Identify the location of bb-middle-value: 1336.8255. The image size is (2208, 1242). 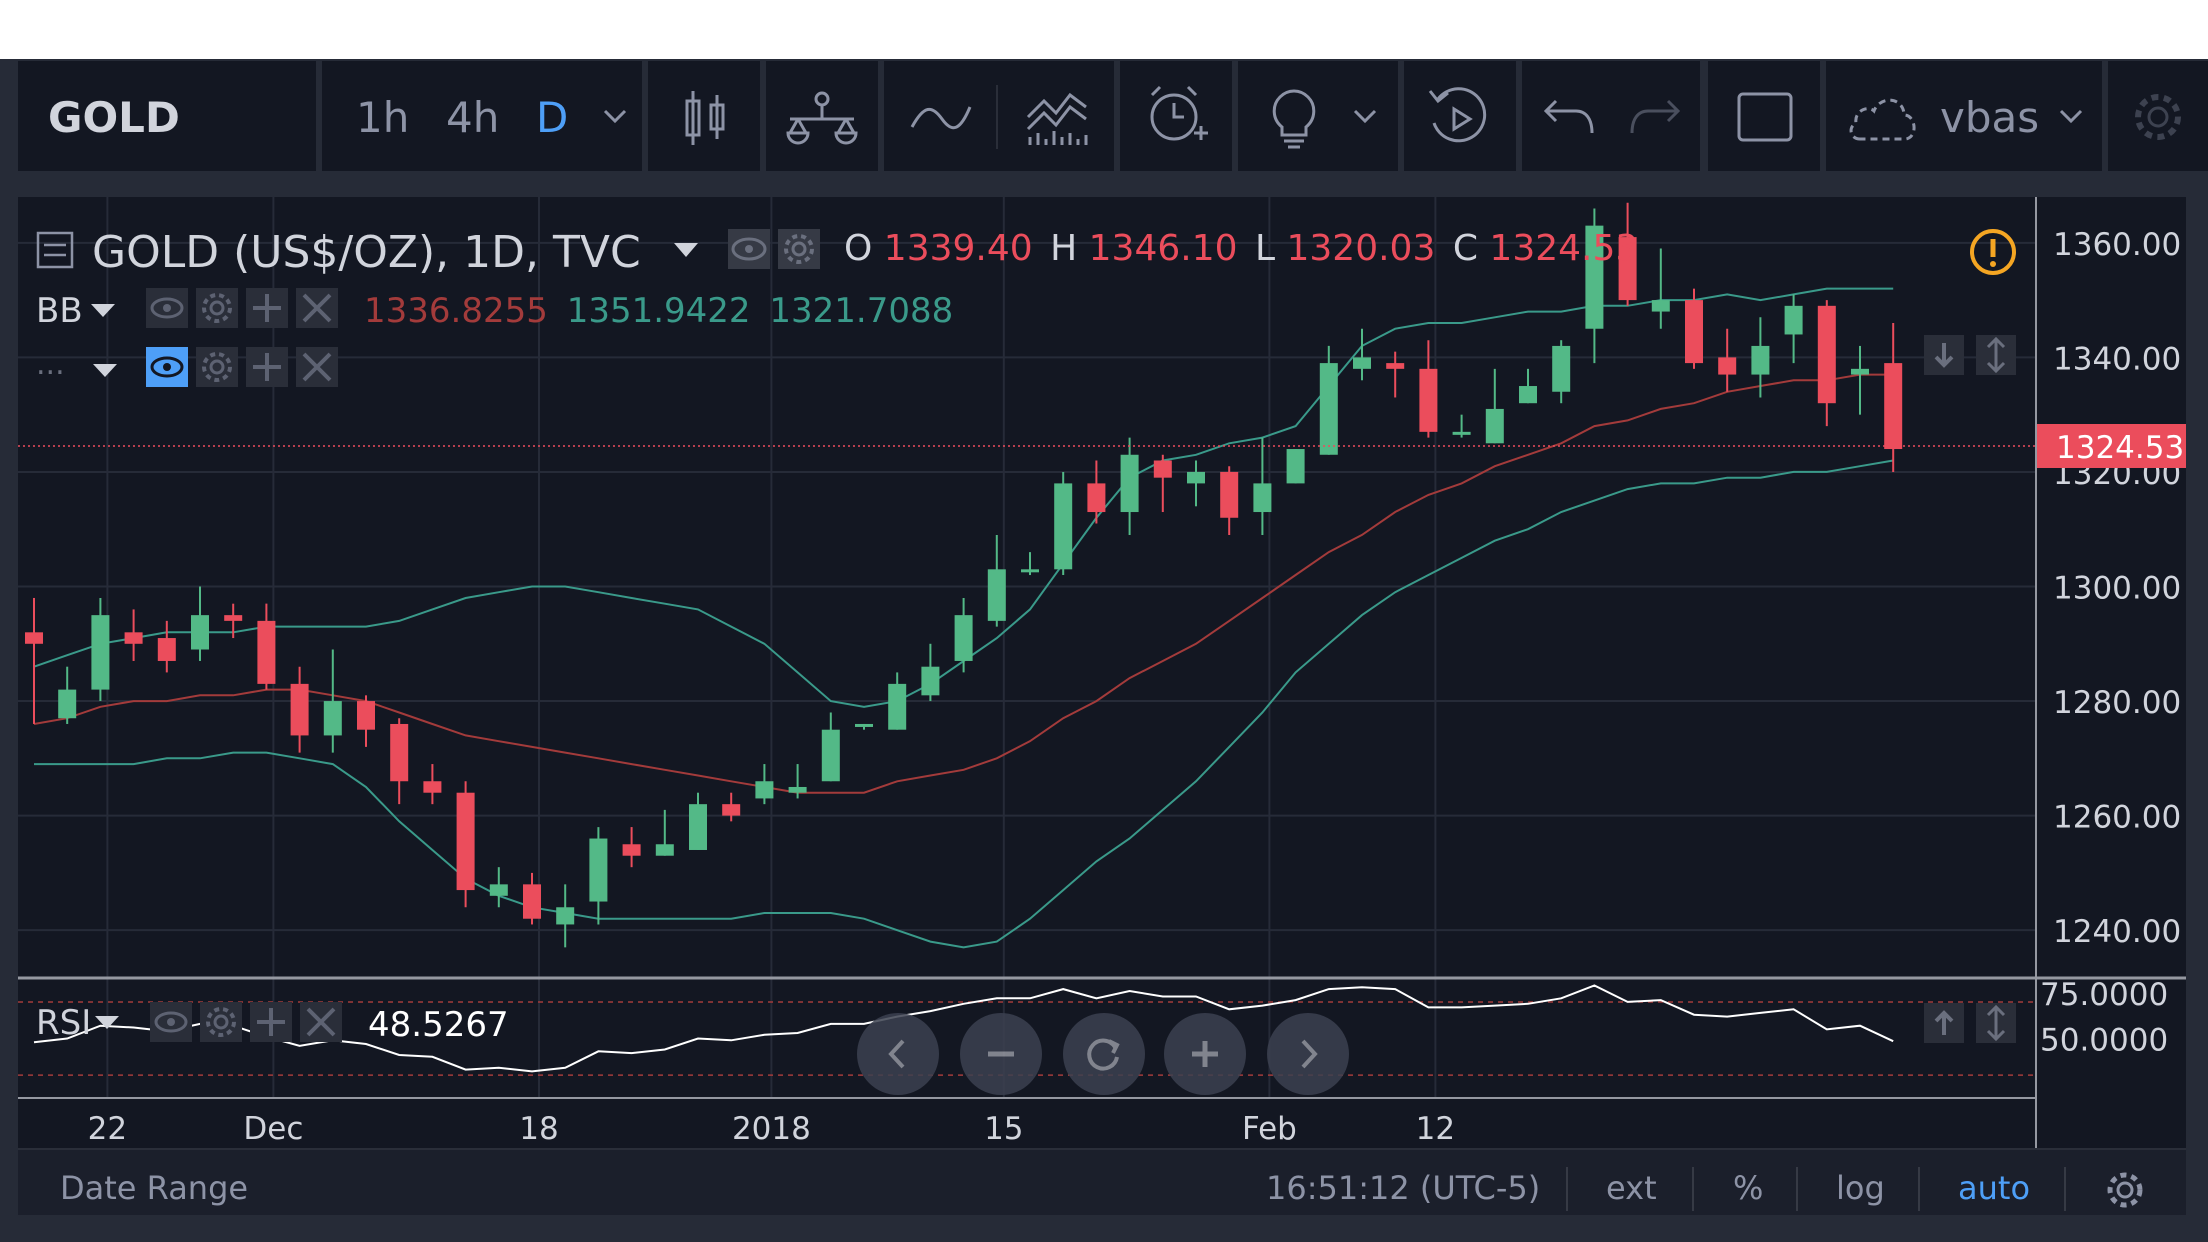
(456, 311).